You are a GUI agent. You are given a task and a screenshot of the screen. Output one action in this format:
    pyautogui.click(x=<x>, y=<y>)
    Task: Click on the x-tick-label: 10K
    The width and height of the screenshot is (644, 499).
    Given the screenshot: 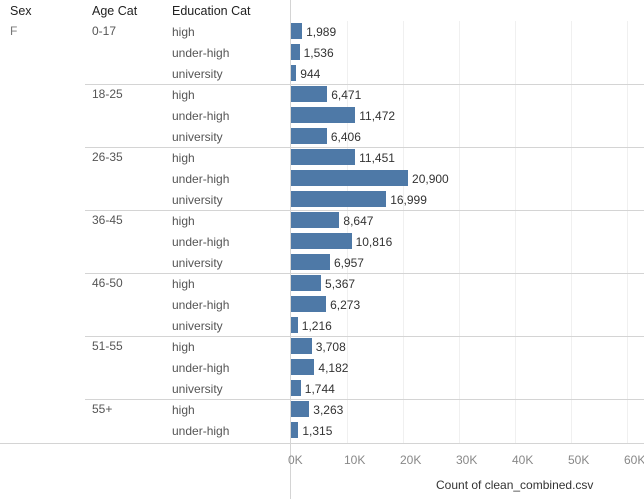 What is the action you would take?
    pyautogui.click(x=355, y=460)
    